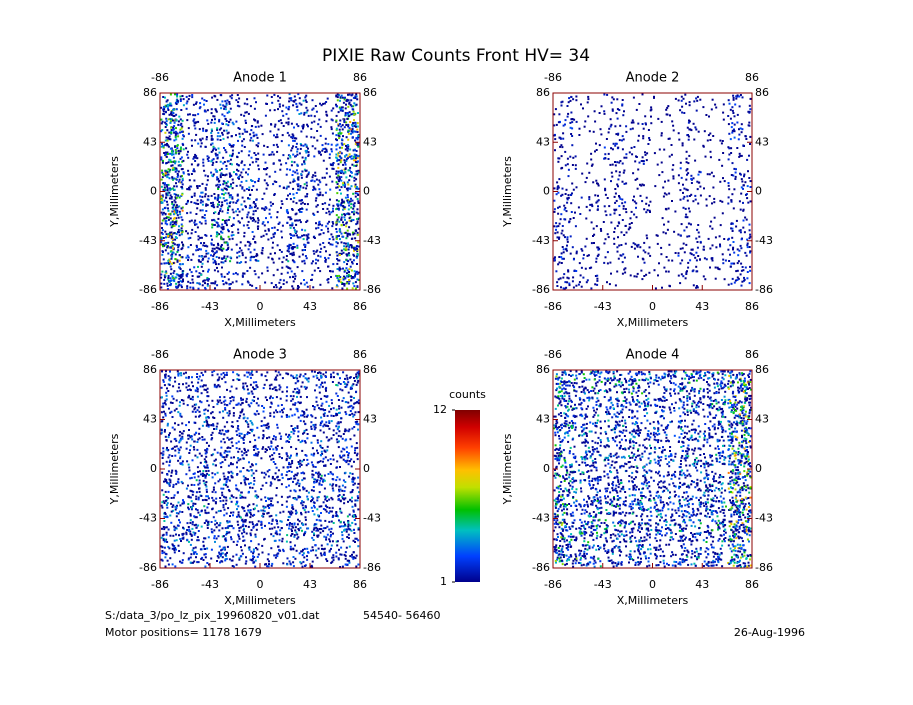 The image size is (913, 705). What do you see at coordinates (652, 191) in the screenshot?
I see `heatmap` at bounding box center [652, 191].